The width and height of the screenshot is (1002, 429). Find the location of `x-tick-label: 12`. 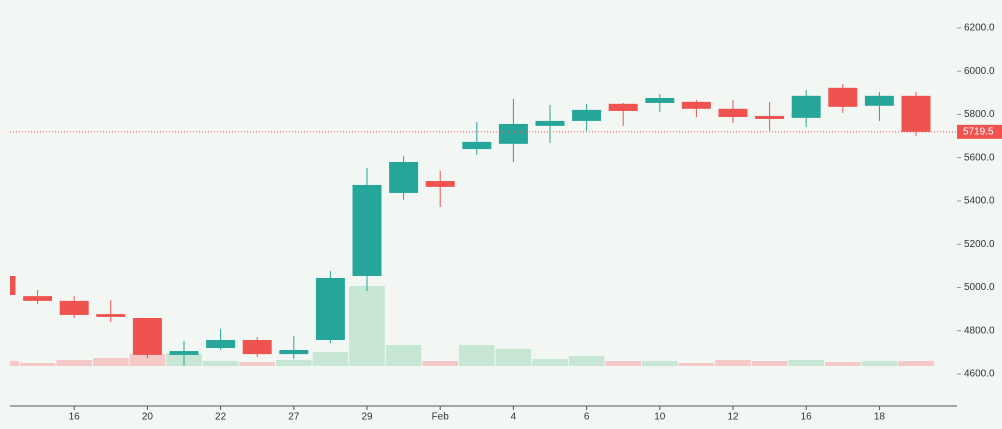

x-tick-label: 12 is located at coordinates (733, 417).